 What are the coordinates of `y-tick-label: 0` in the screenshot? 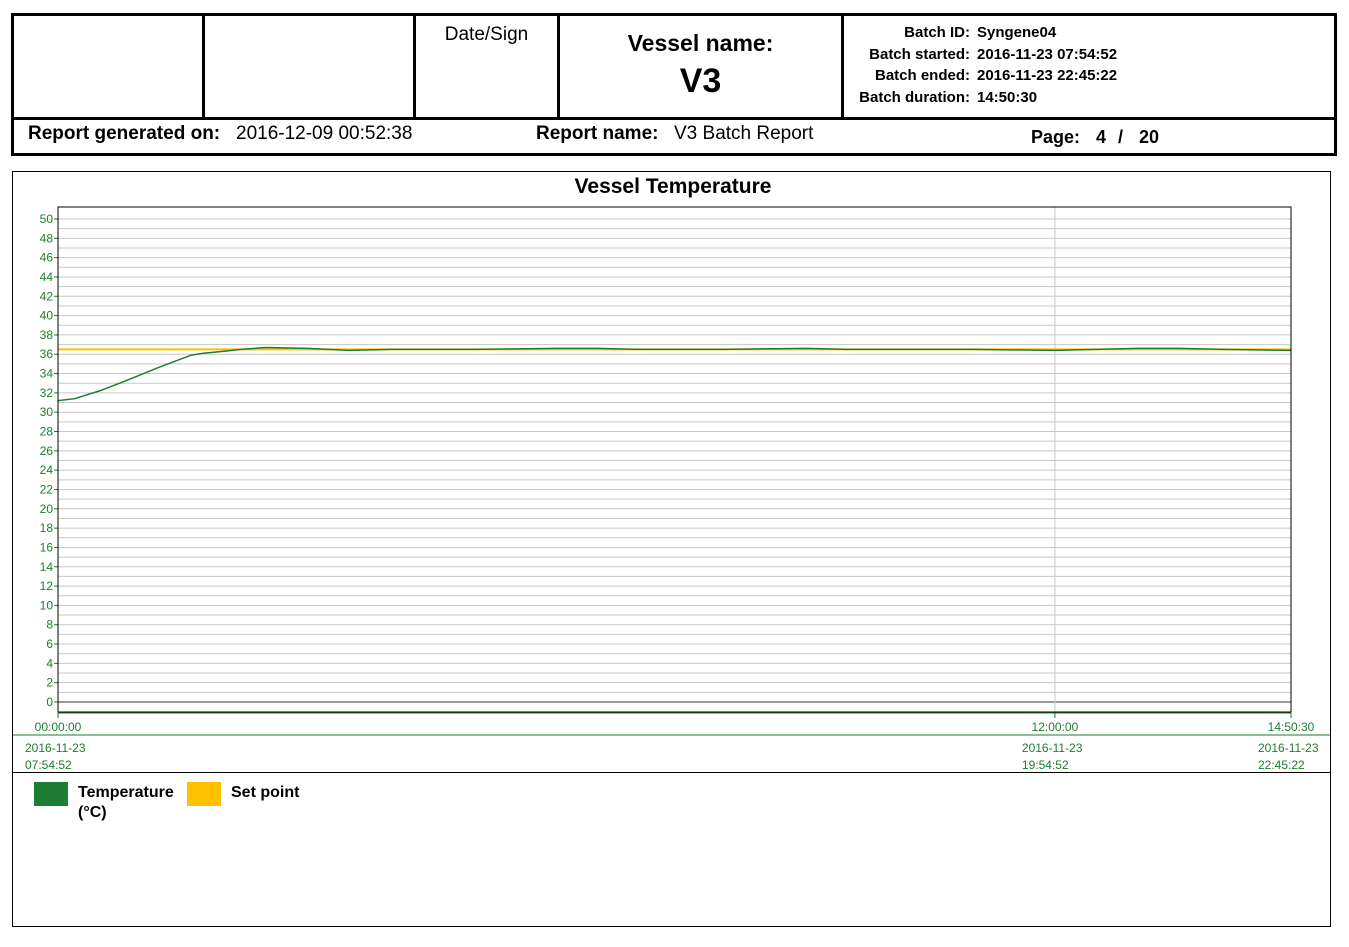 It's located at (49, 702).